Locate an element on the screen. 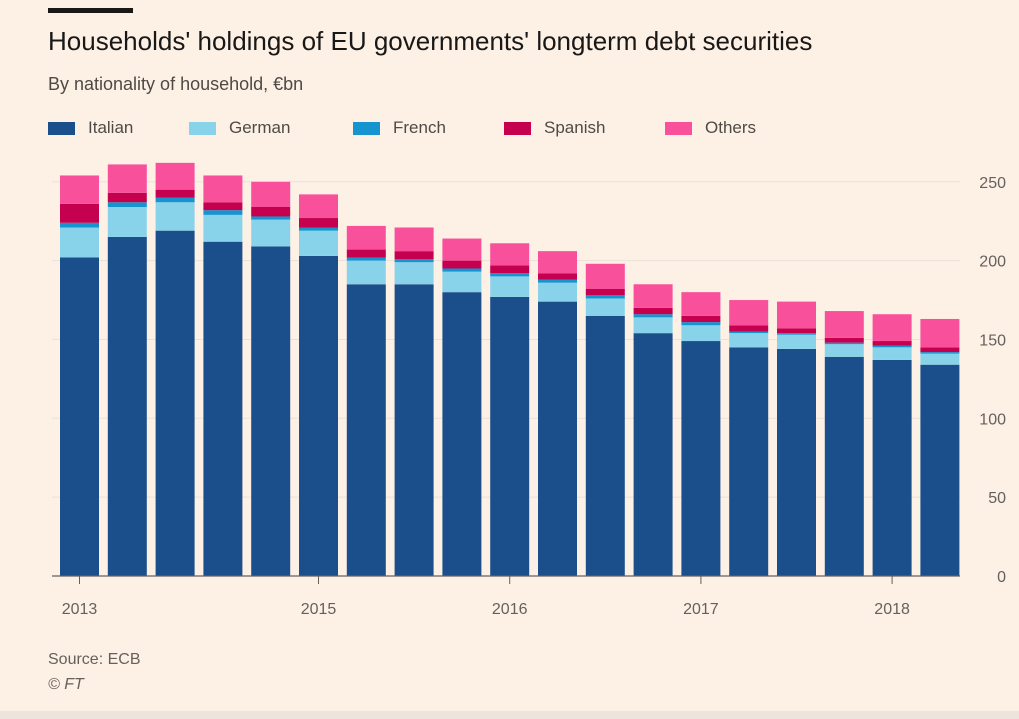 This screenshot has width=1019, height=719. legend-label-french: French is located at coordinates (419, 127).